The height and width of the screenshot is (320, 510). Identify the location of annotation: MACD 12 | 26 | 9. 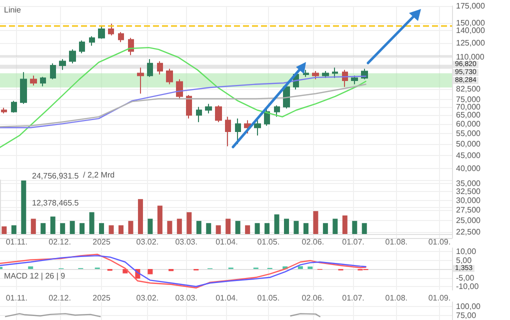
(35, 276).